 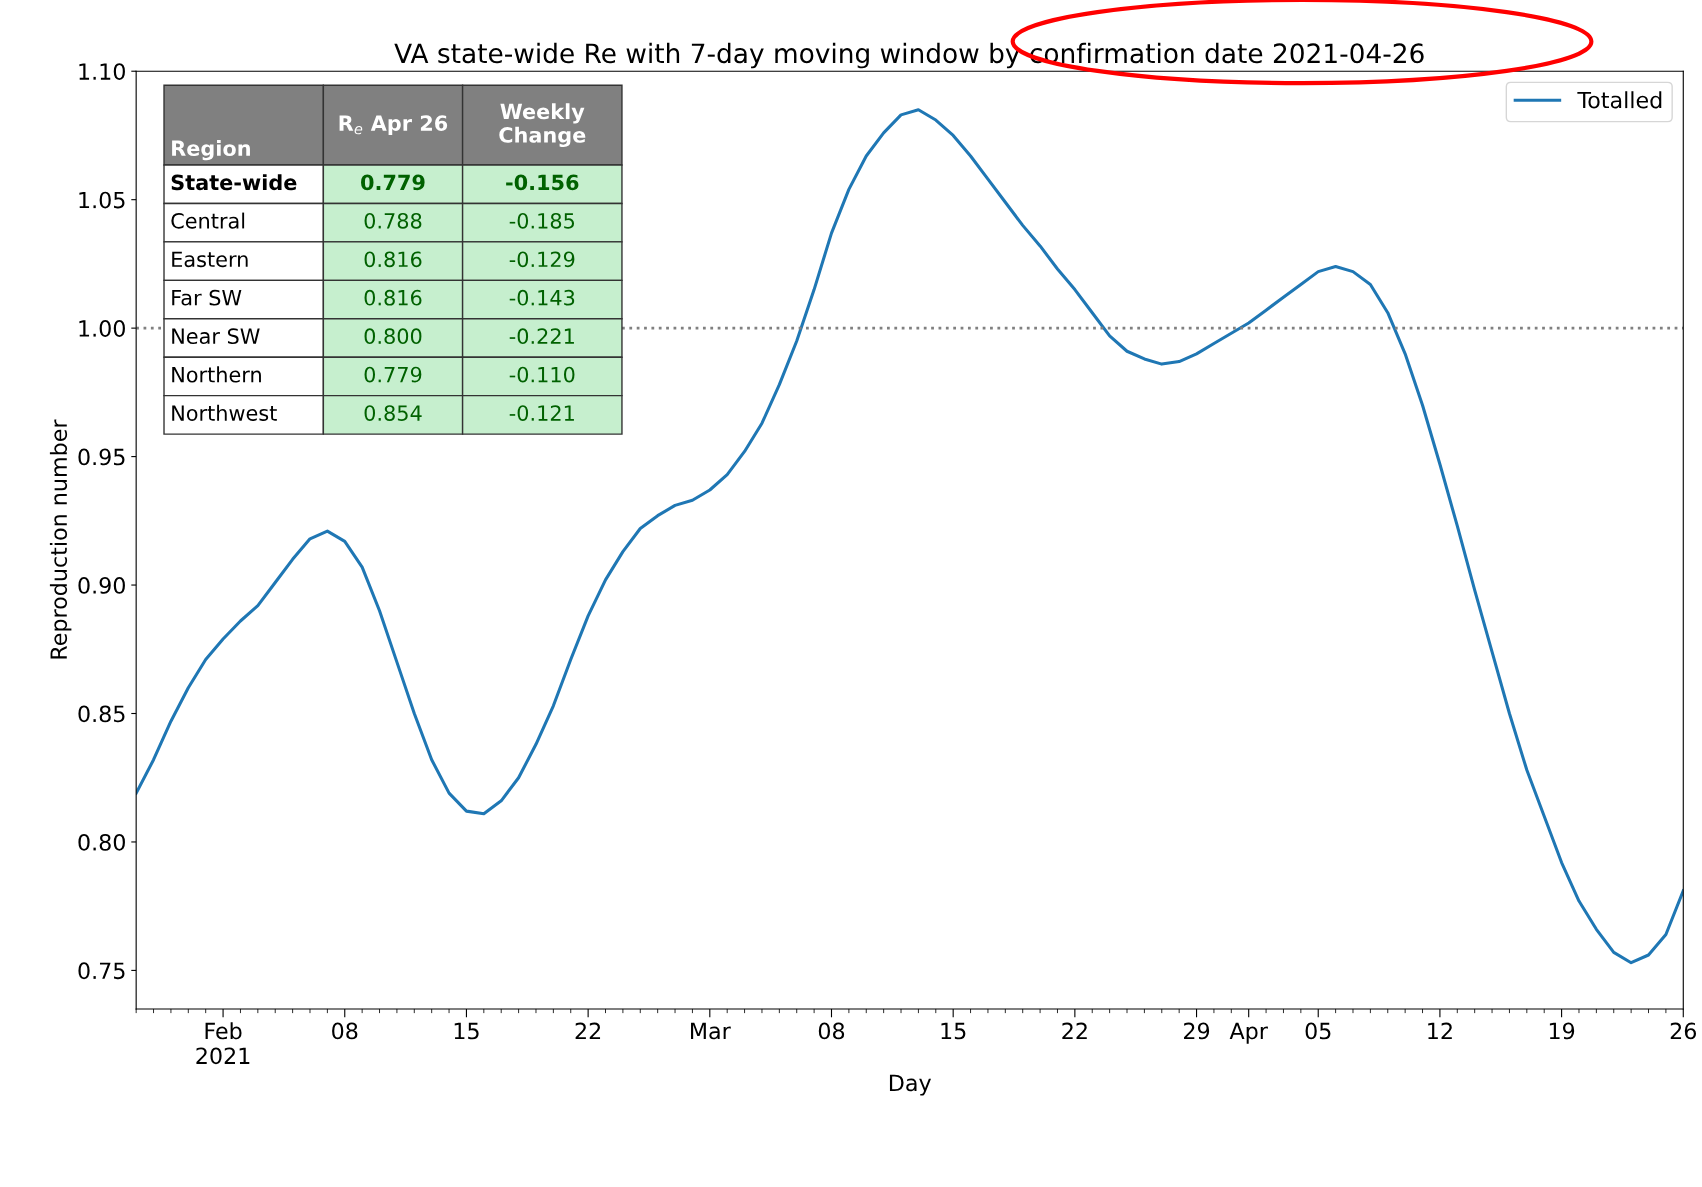 What do you see at coordinates (542, 182) in the screenshot?
I see `annotation: -0.156` at bounding box center [542, 182].